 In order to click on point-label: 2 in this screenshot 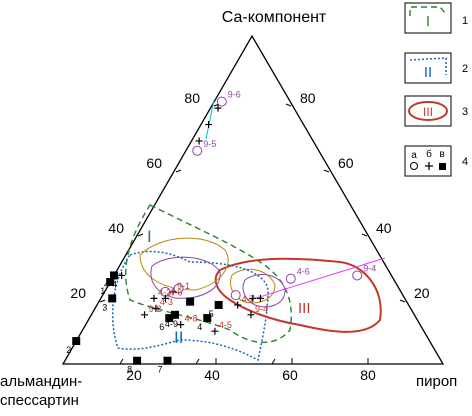, I will do `click(68, 350)`.